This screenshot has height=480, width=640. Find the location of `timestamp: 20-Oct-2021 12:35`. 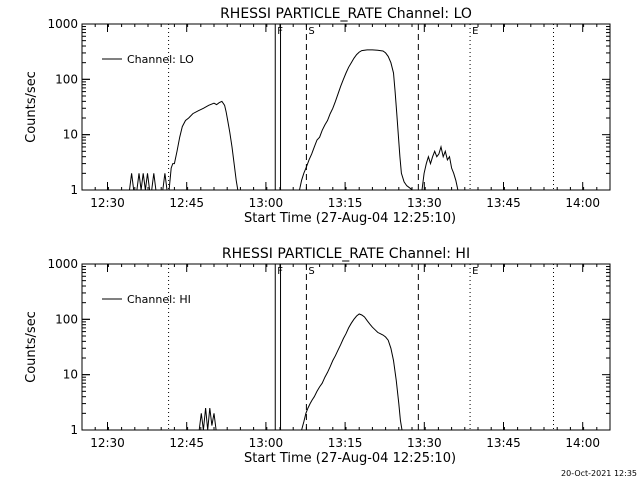

timestamp: 20-Oct-2021 12:35 is located at coordinates (599, 473).